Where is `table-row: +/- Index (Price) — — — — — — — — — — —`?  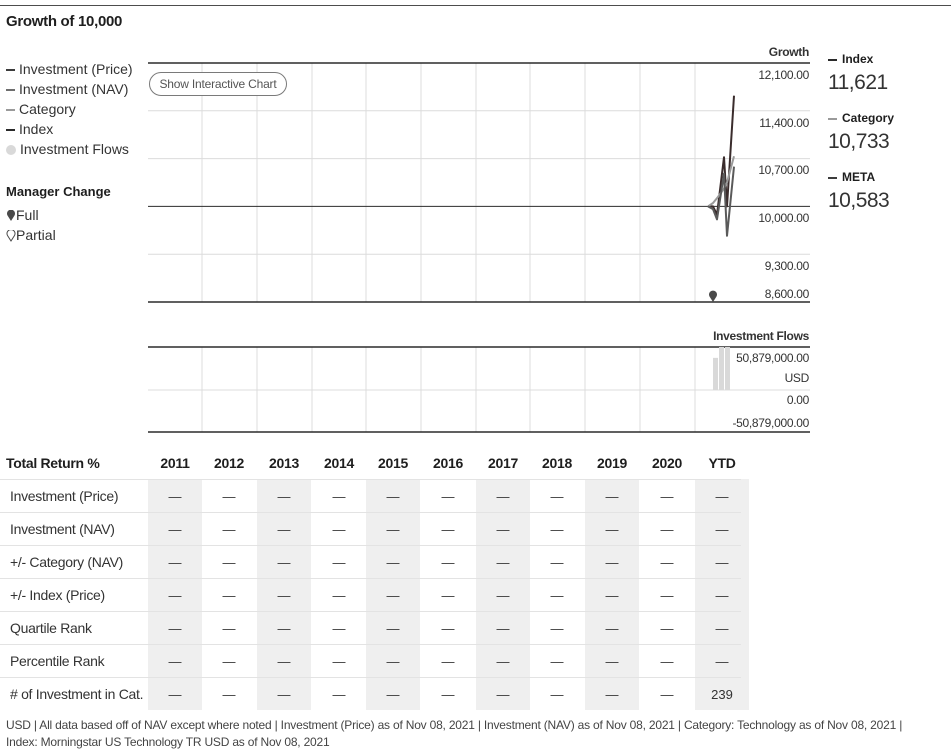
table-row: +/- Index (Price) — — — — — — — — — — — is located at coordinates (370, 594).